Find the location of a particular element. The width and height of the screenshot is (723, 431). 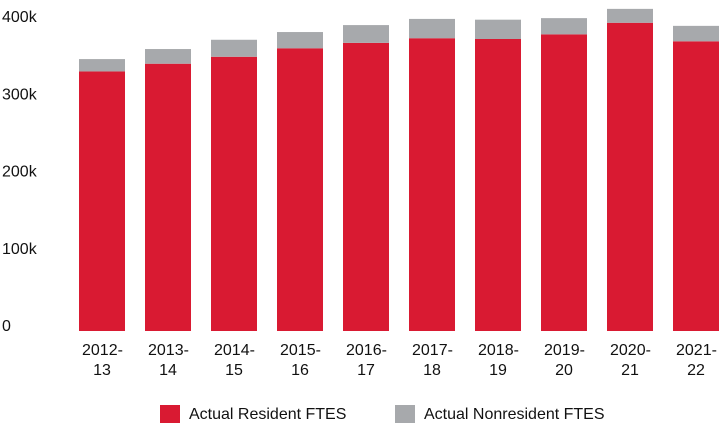

x-tick-label: 2021-22 is located at coordinates (696, 360).